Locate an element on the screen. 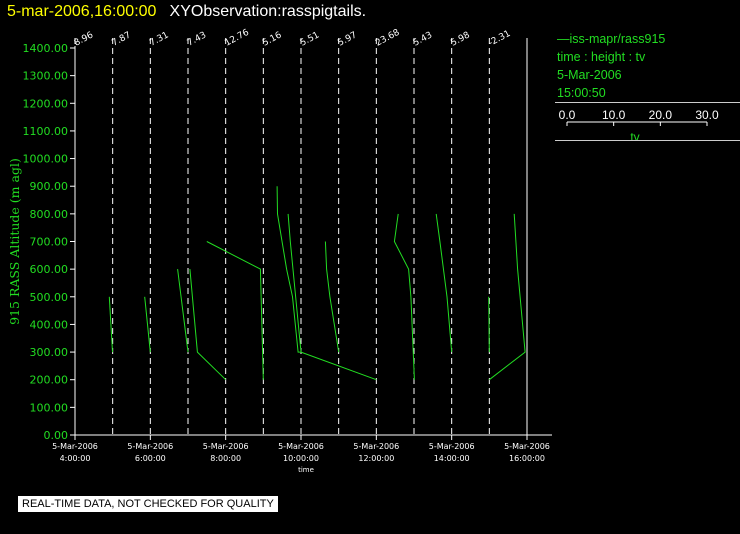 This screenshot has width=740, height=534. scale-tick-label: 10.0 is located at coordinates (614, 115).